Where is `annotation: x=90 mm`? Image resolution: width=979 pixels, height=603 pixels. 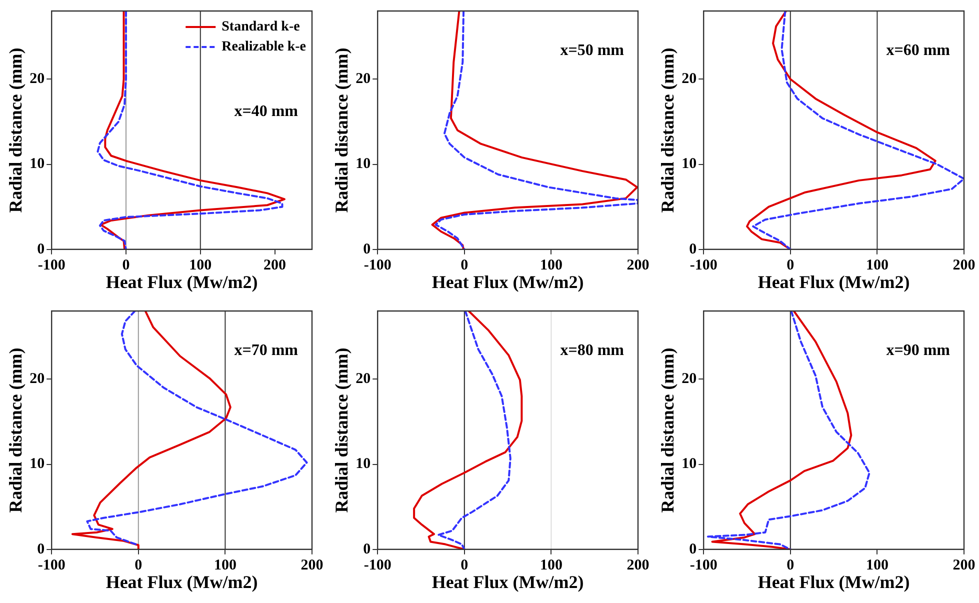
annotation: x=90 mm is located at coordinates (918, 351).